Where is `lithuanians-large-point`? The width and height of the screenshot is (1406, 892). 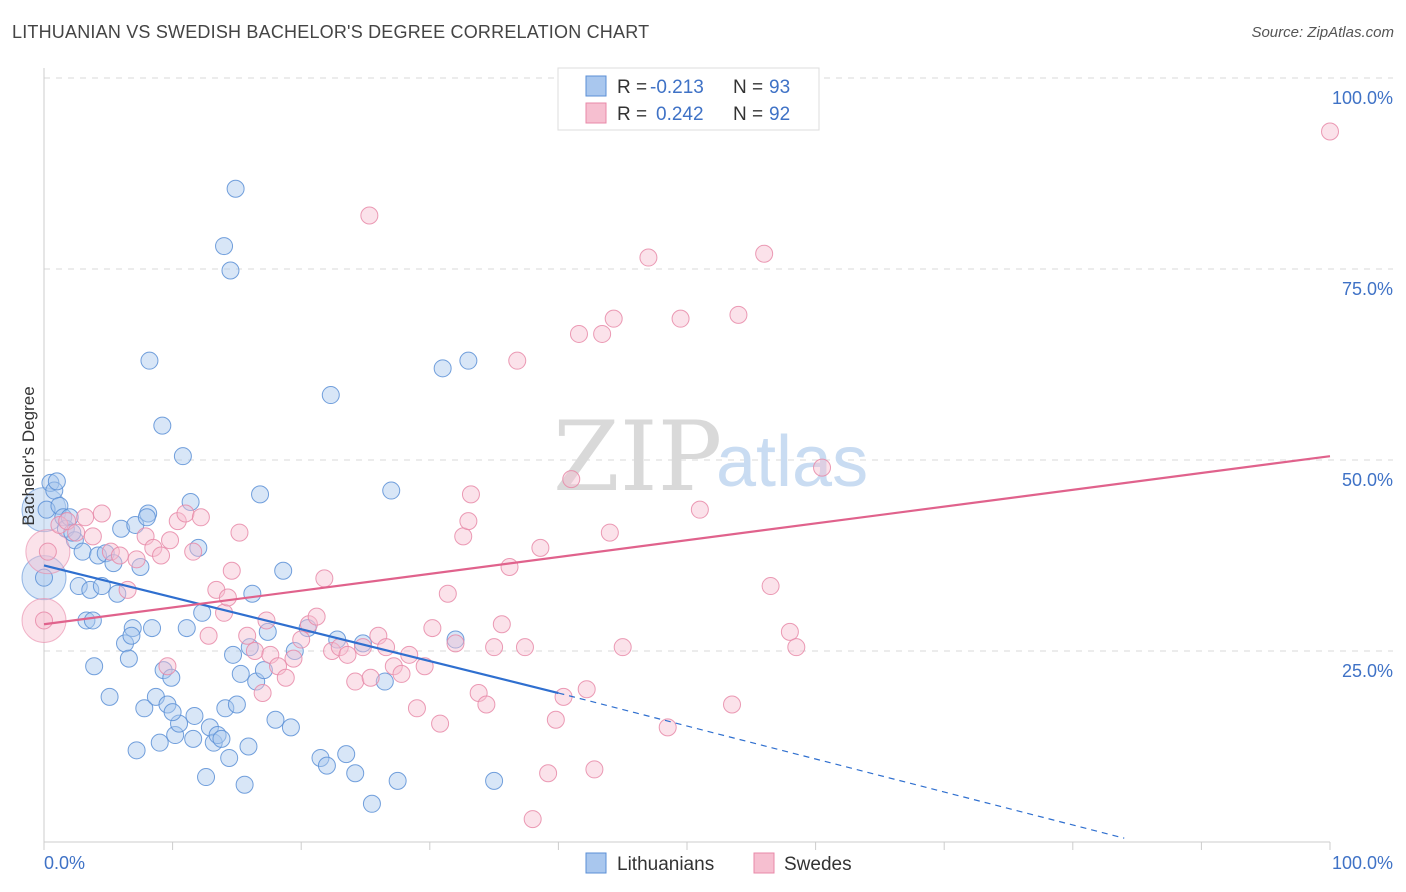
lithuanians-large-point is located at coordinates (44, 578).